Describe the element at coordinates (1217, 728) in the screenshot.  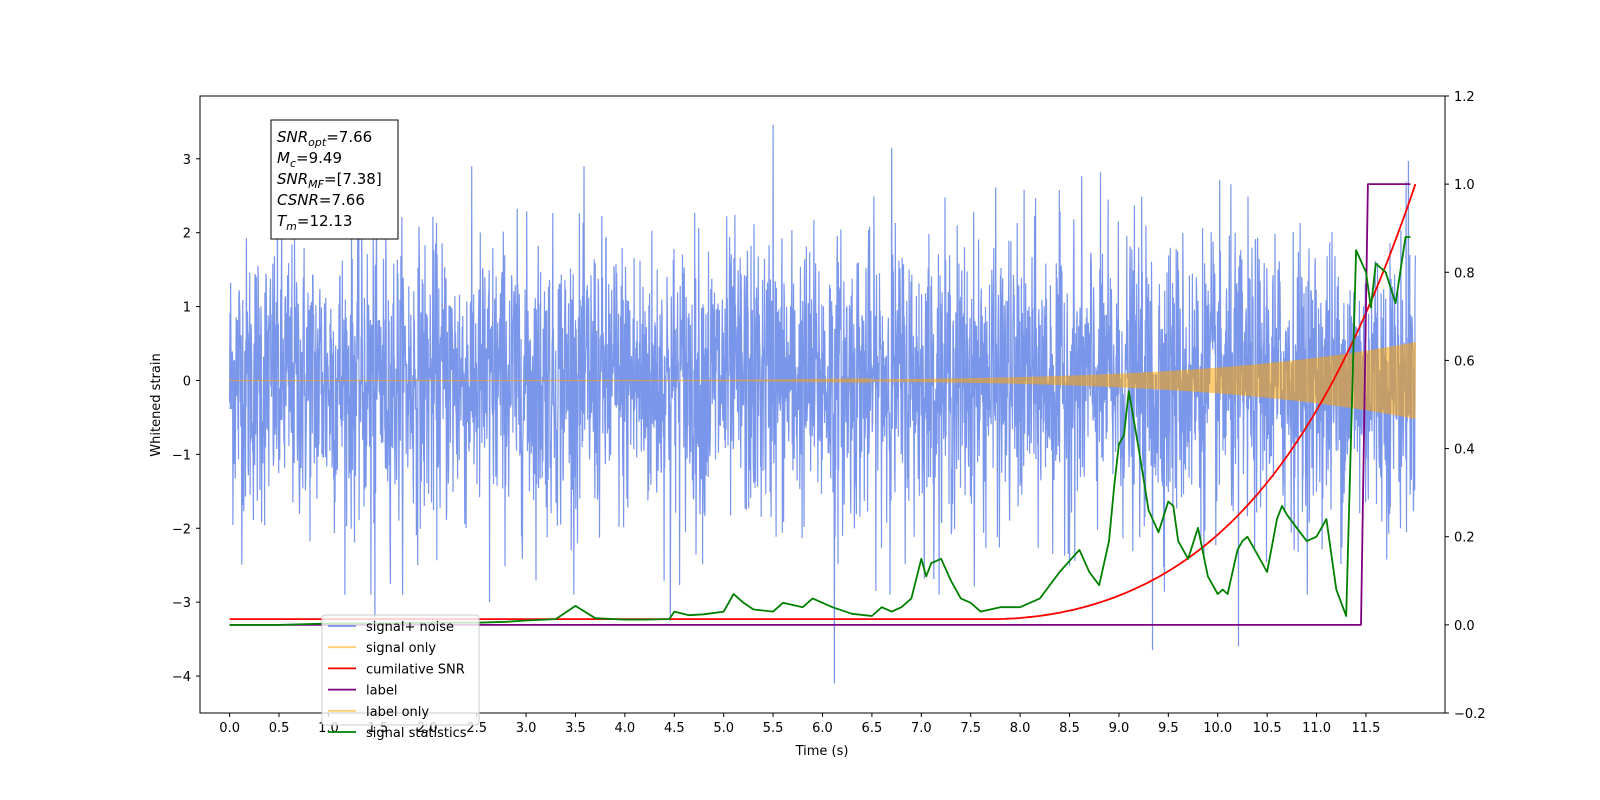
I see `x-tick-label: 10.0` at that location.